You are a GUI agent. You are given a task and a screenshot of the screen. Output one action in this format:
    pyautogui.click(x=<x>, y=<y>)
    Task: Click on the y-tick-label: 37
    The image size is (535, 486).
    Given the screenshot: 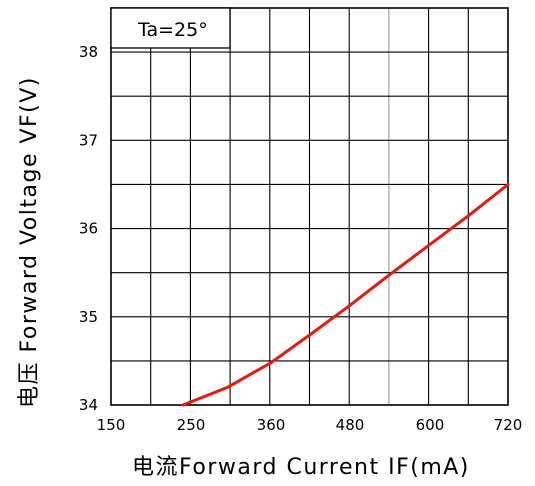 What is the action you would take?
    pyautogui.click(x=88, y=140)
    